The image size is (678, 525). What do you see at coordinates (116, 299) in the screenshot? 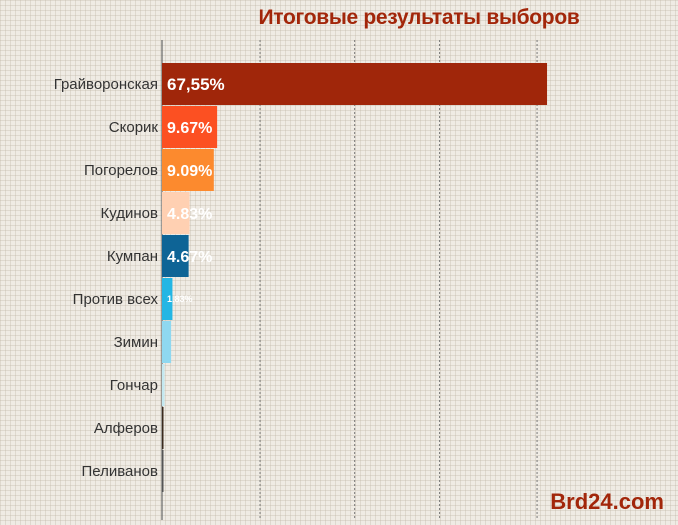
I see `category-label: Против всех` at bounding box center [116, 299].